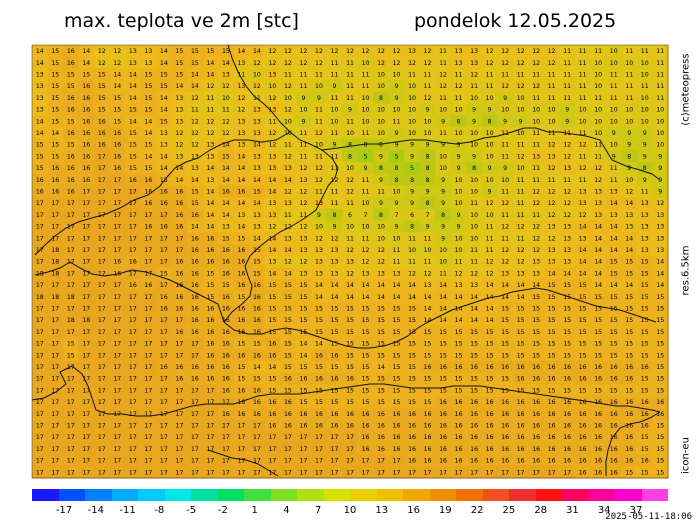 The image size is (700, 525). I want to click on colorbar-tick-label: -8, so click(159, 510).